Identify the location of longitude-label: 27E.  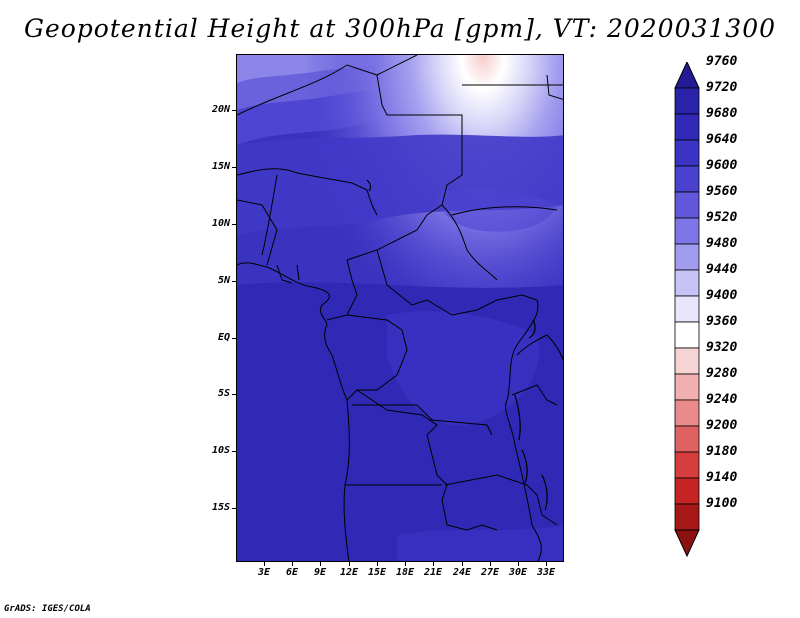
(490, 572).